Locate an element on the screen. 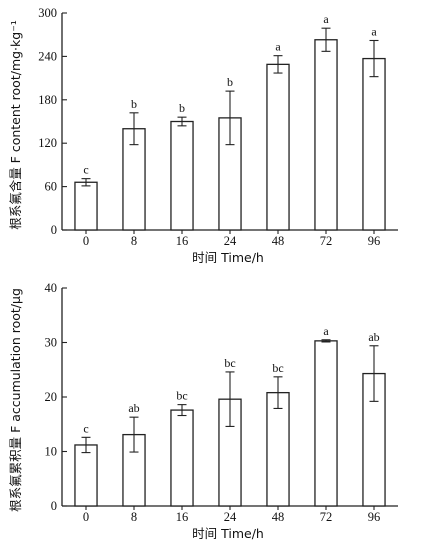 Image resolution: width=440 pixels, height=546 pixels. chart-f-accumulation-xtick-label: 16 is located at coordinates (182, 517).